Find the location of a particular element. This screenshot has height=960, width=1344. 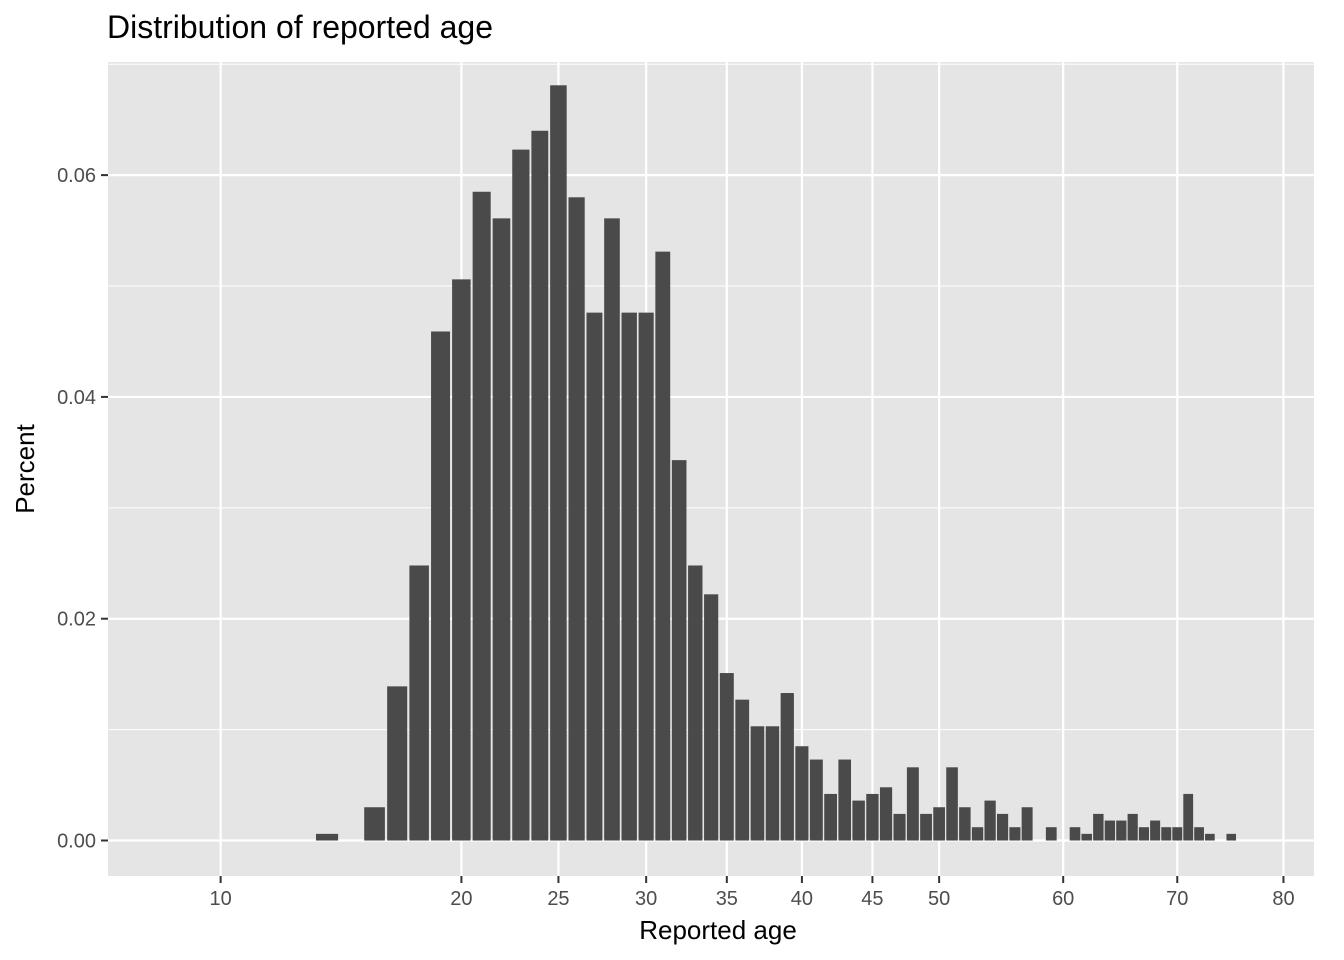

y-axis-title: Percent is located at coordinates (25, 468).